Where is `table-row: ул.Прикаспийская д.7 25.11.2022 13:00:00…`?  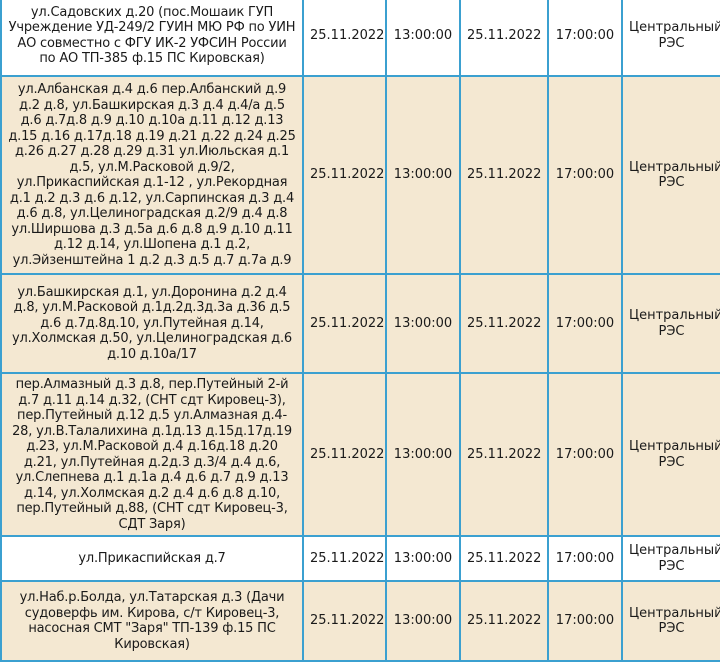
table-row: ул.Прикаспийская д.7 25.11.2022 13:00:00… is located at coordinates (360, 558).